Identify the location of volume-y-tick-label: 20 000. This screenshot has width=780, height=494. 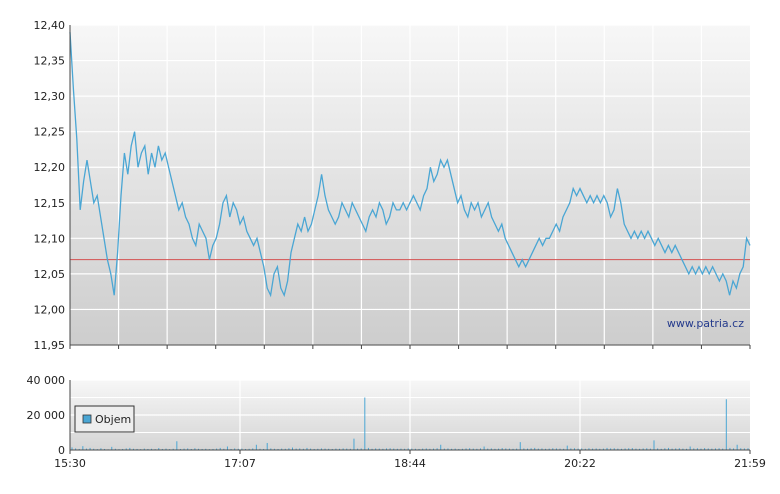
(46, 415).